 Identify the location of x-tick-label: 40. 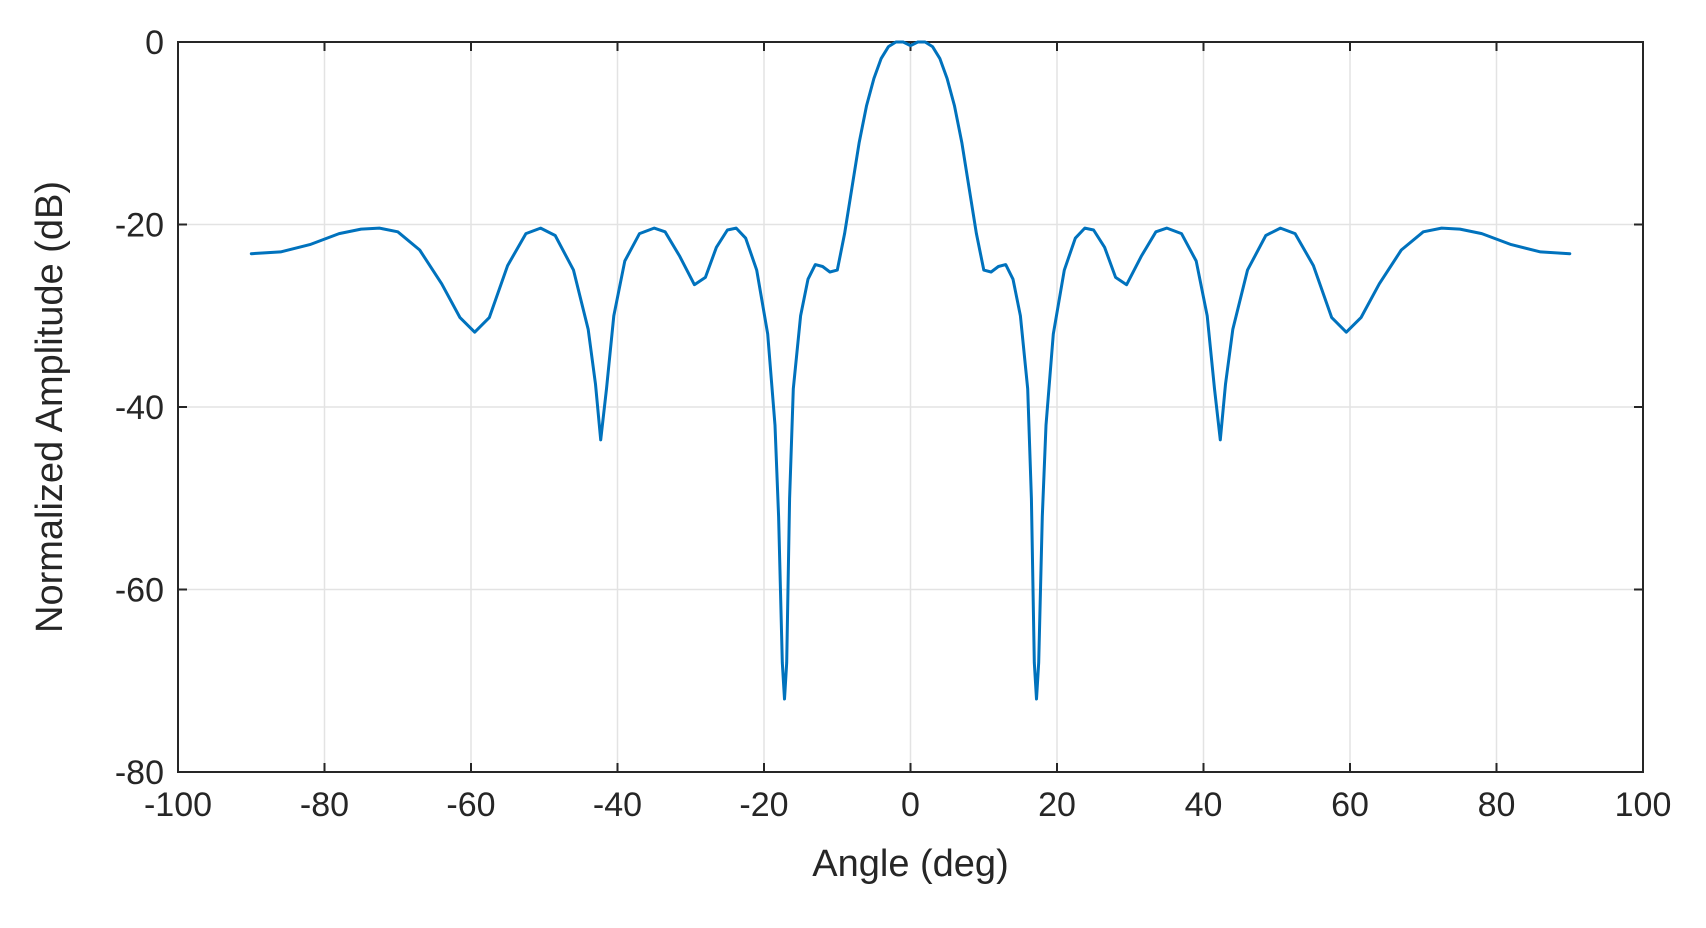
(1204, 805).